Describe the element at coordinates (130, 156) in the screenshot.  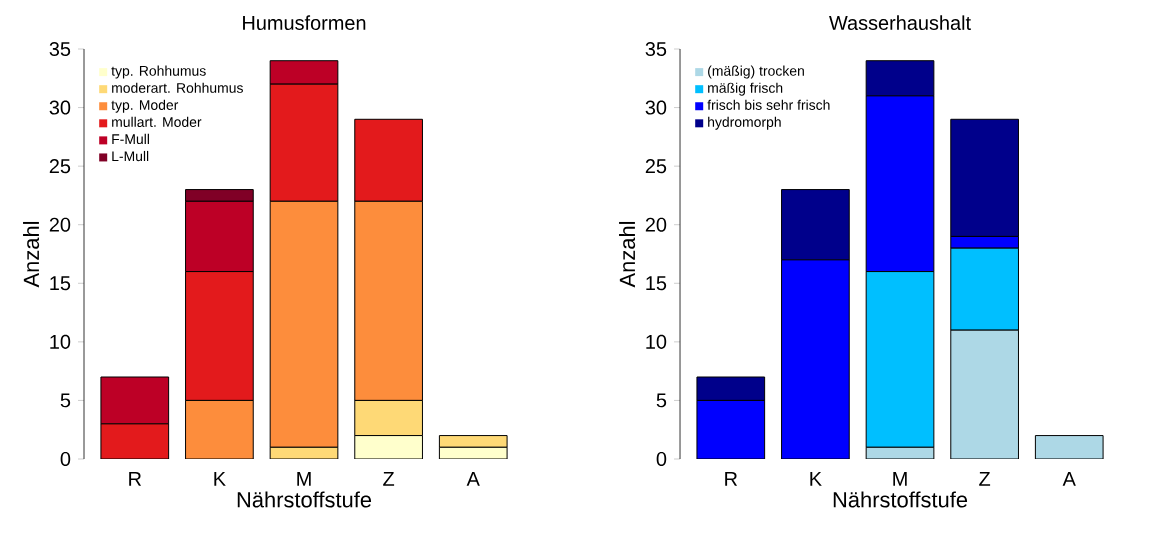
I see `legend-label: L-Mull` at that location.